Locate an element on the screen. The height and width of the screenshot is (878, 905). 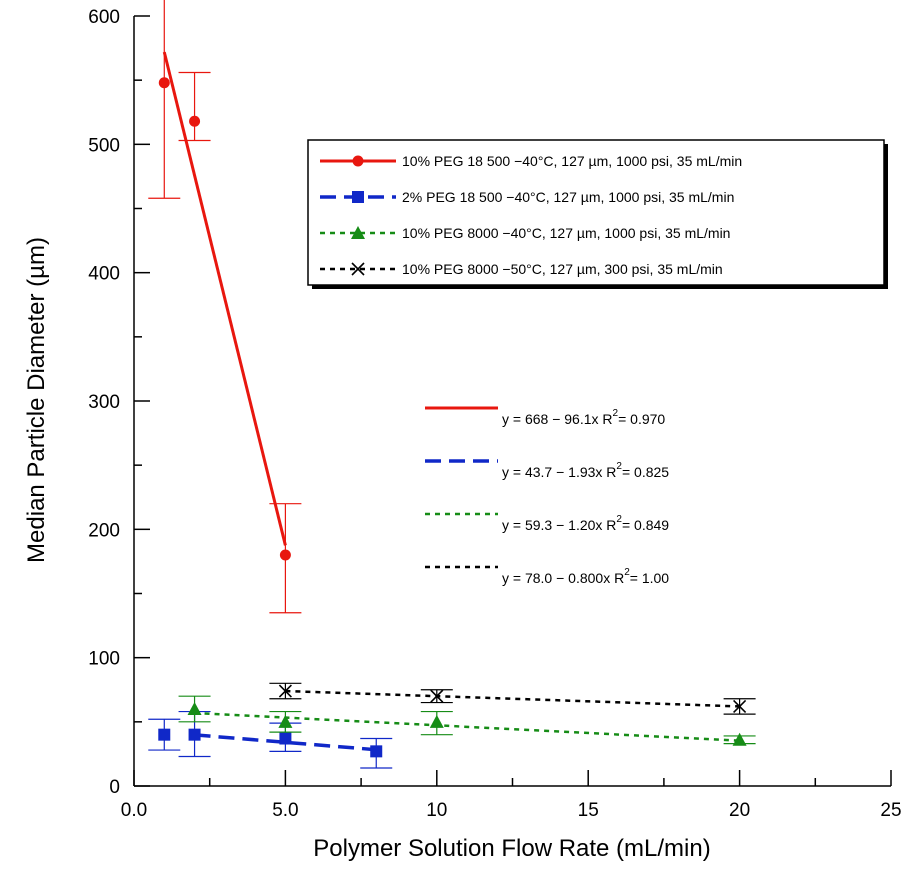
legend-box is located at coordinates (596, 212).